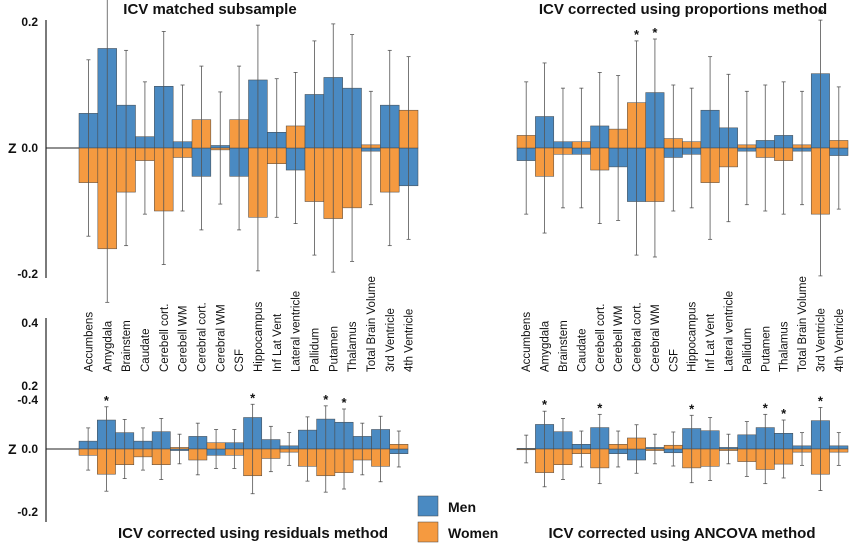 The height and width of the screenshot is (545, 851). Describe the element at coordinates (428, 506) in the screenshot. I see `legend-swatch-men` at that location.